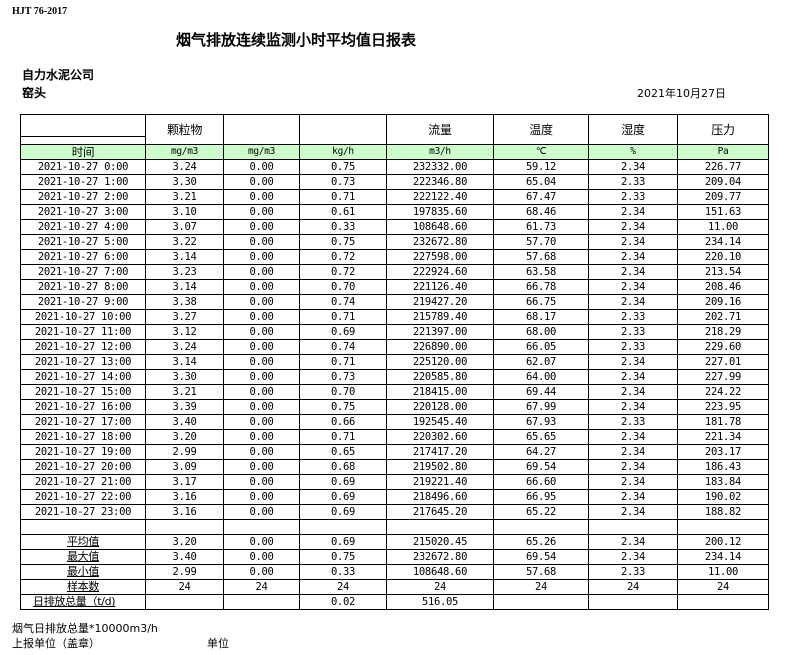  Describe the element at coordinates (83, 602) in the screenshot. I see `row-label-cell: 日排放总量（t/d)` at that location.